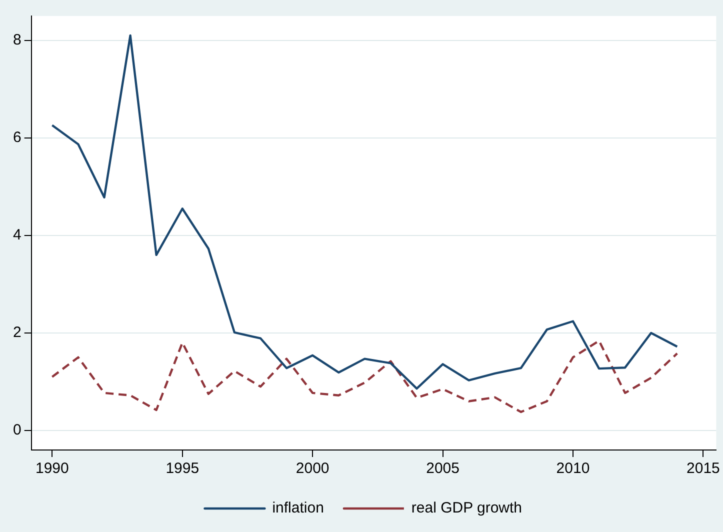 The width and height of the screenshot is (723, 532). Describe the element at coordinates (298, 508) in the screenshot. I see `legend-label: inflation` at that location.